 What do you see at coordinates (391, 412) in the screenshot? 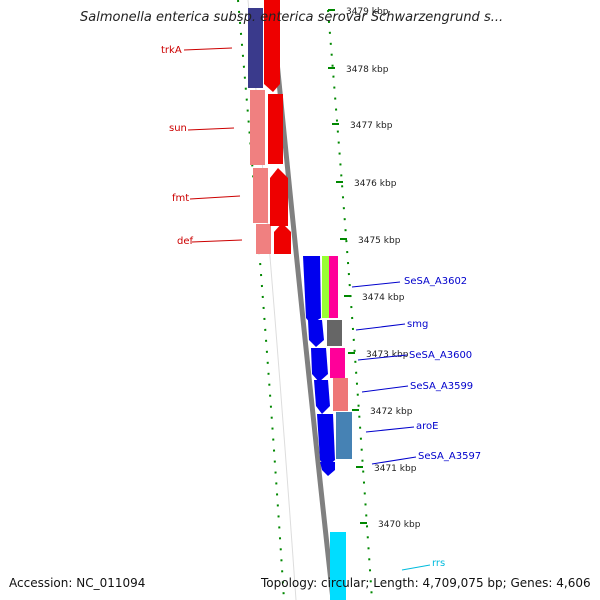
I see `kbp-label: 3472 kbp` at bounding box center [391, 412].